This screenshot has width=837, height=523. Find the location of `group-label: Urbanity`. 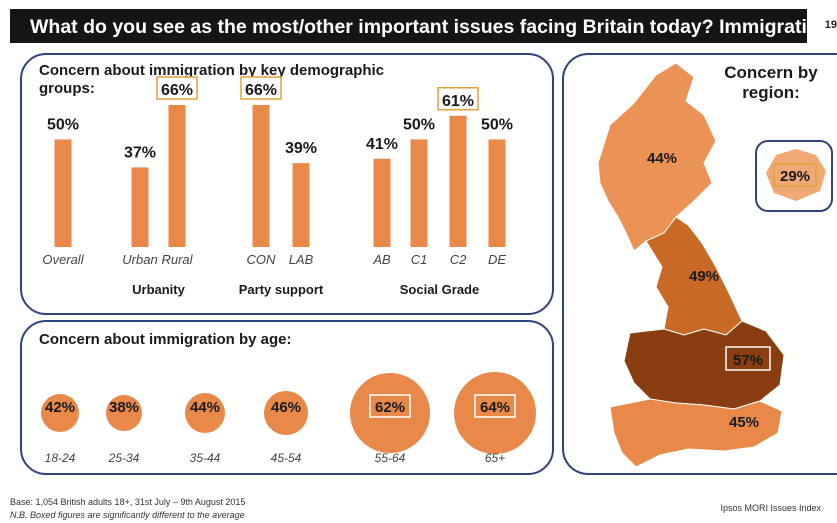

group-label: Urbanity is located at coordinates (159, 289).